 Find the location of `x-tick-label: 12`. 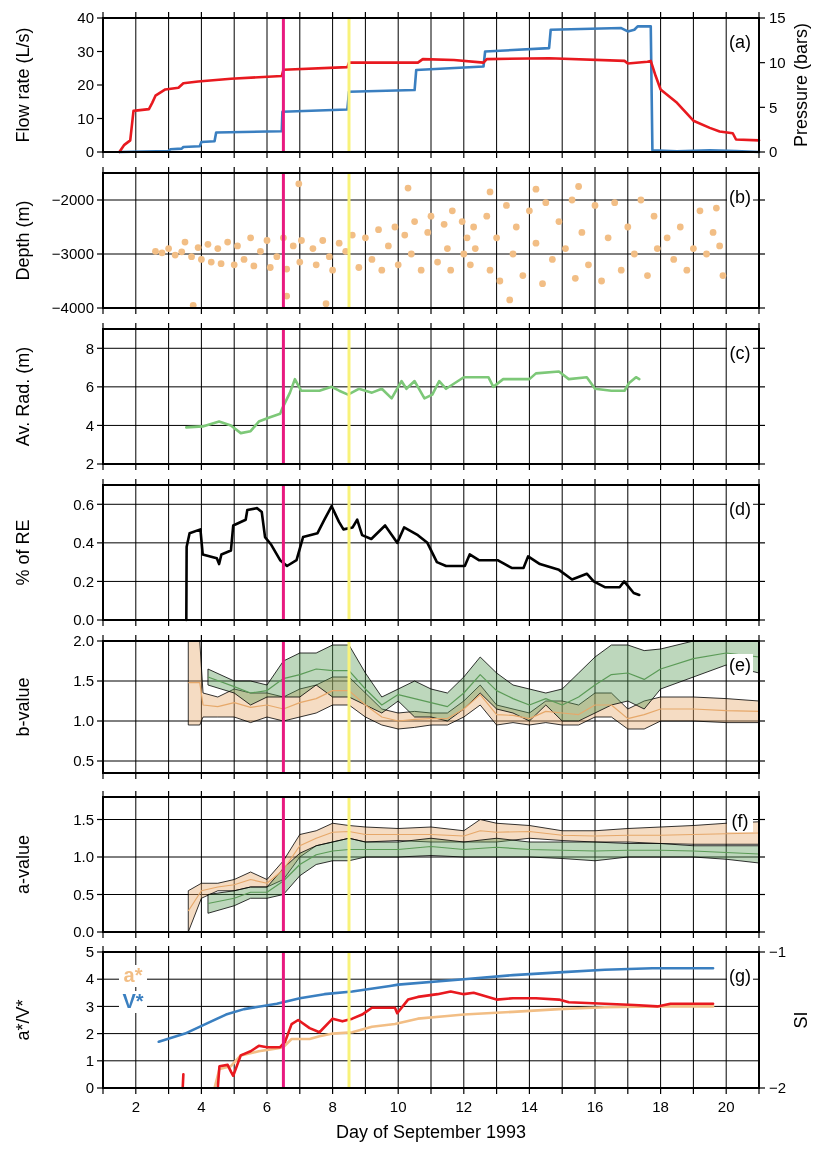

x-tick-label: 12 is located at coordinates (464, 1106).